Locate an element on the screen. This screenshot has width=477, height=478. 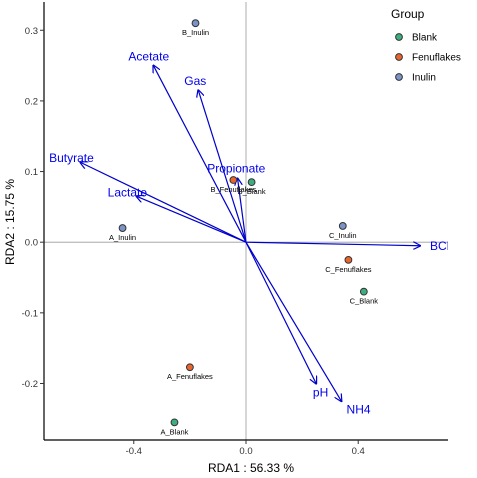
point-label-b-blank: B_Blank is located at coordinates (252, 191).